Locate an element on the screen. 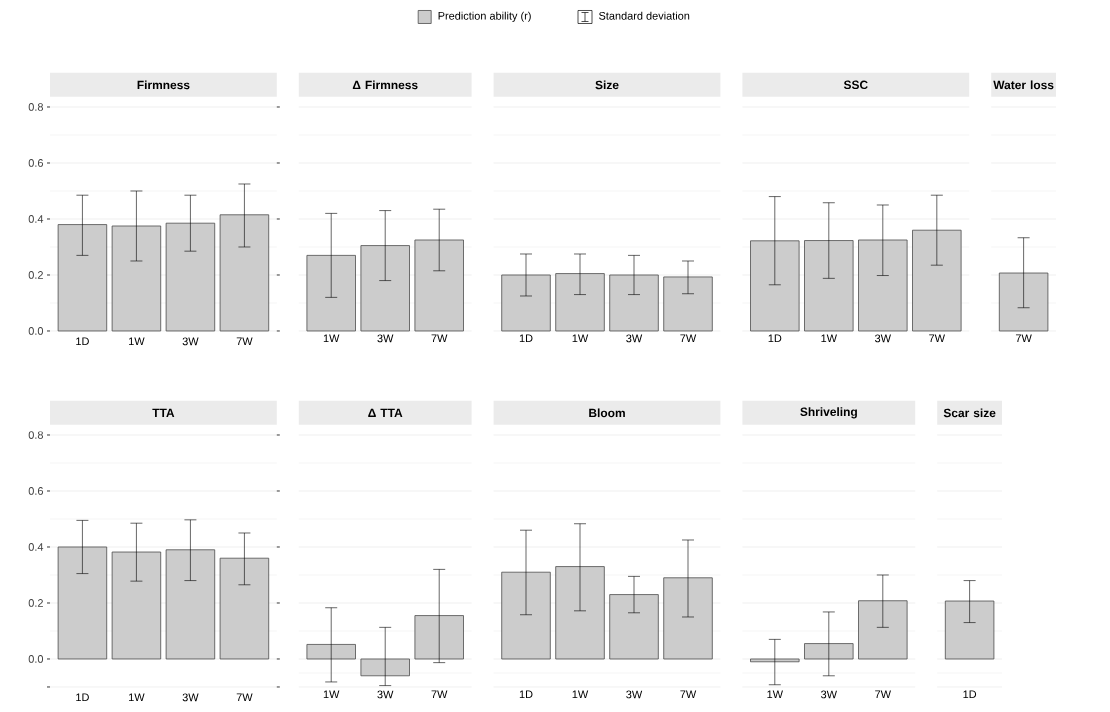 The height and width of the screenshot is (712, 1110). chart-title: Shriveling is located at coordinates (828, 413).